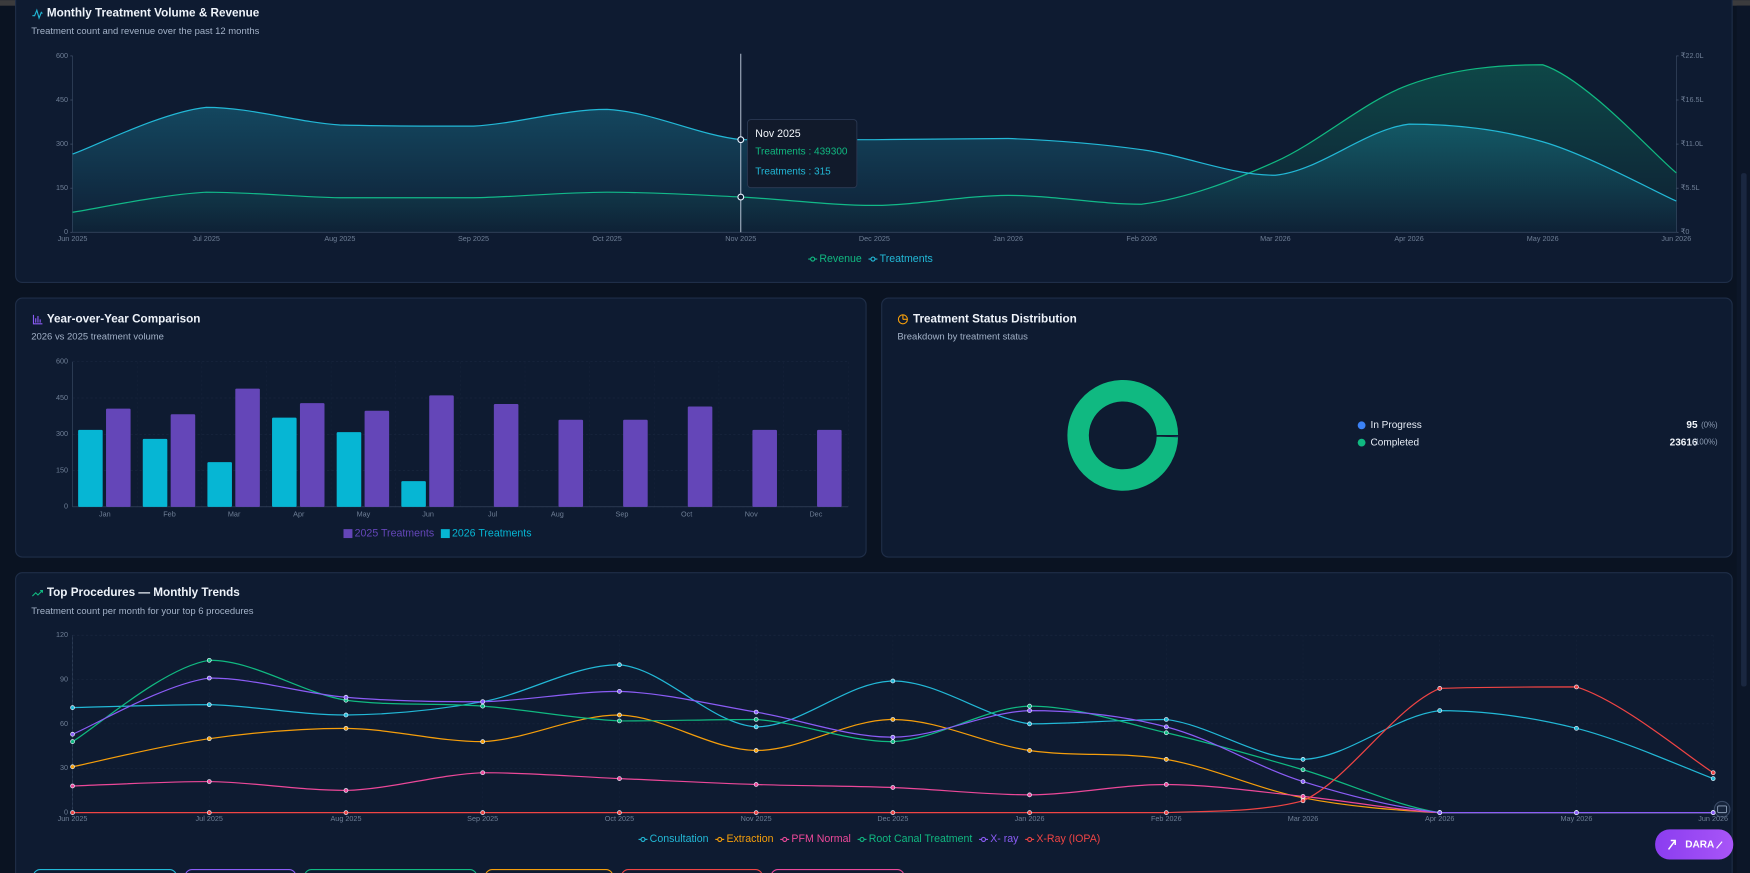  I want to click on chat-icon, so click(1722, 809).